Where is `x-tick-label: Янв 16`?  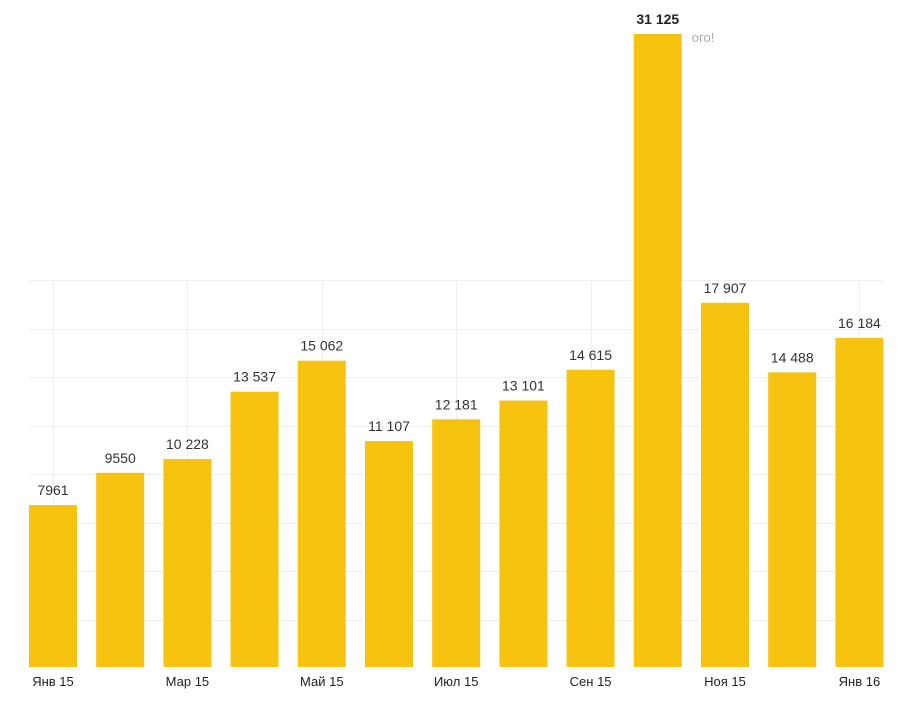
x-tick-label: Янв 16 is located at coordinates (860, 681).